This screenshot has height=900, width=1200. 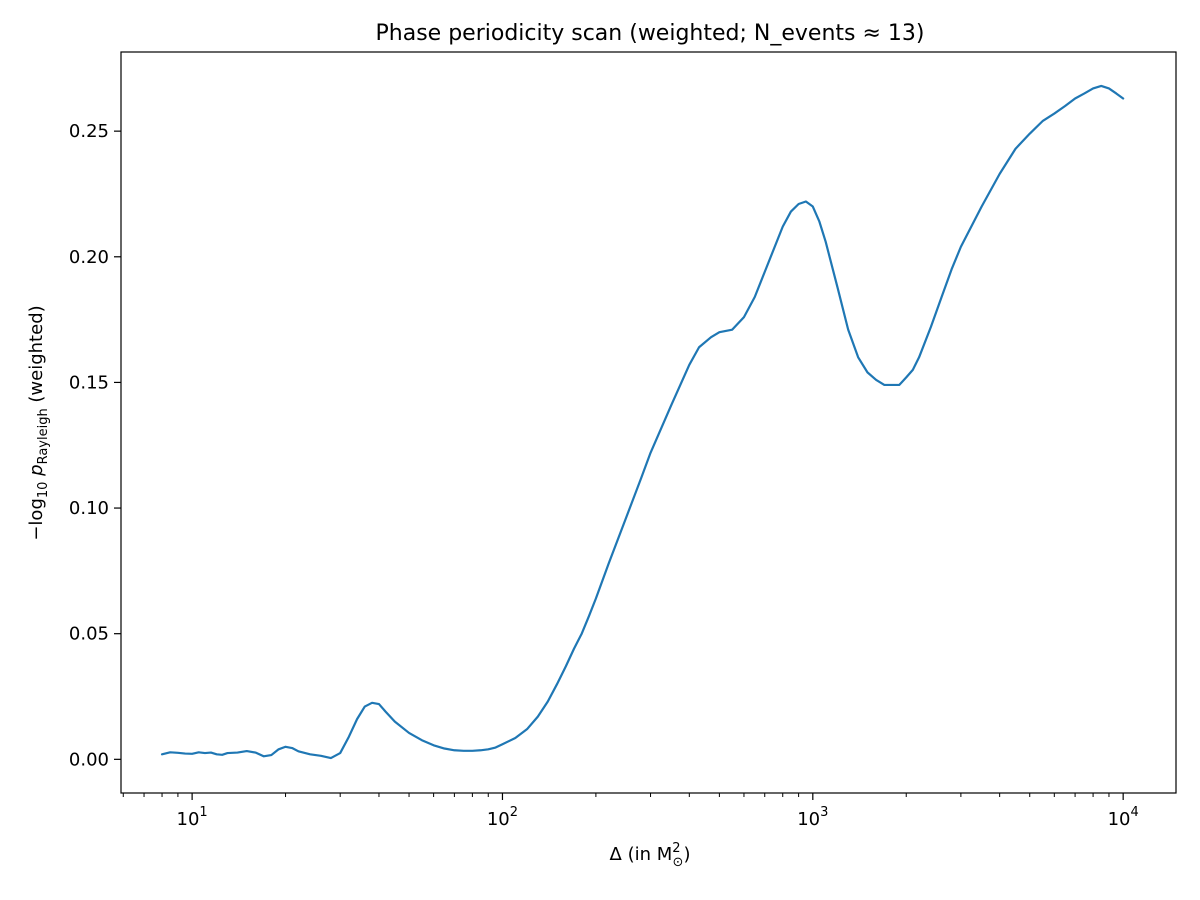 I want to click on y-axis: 0.00 0.05 0.10 0.15 0.20 0.25, so click(x=95, y=445).